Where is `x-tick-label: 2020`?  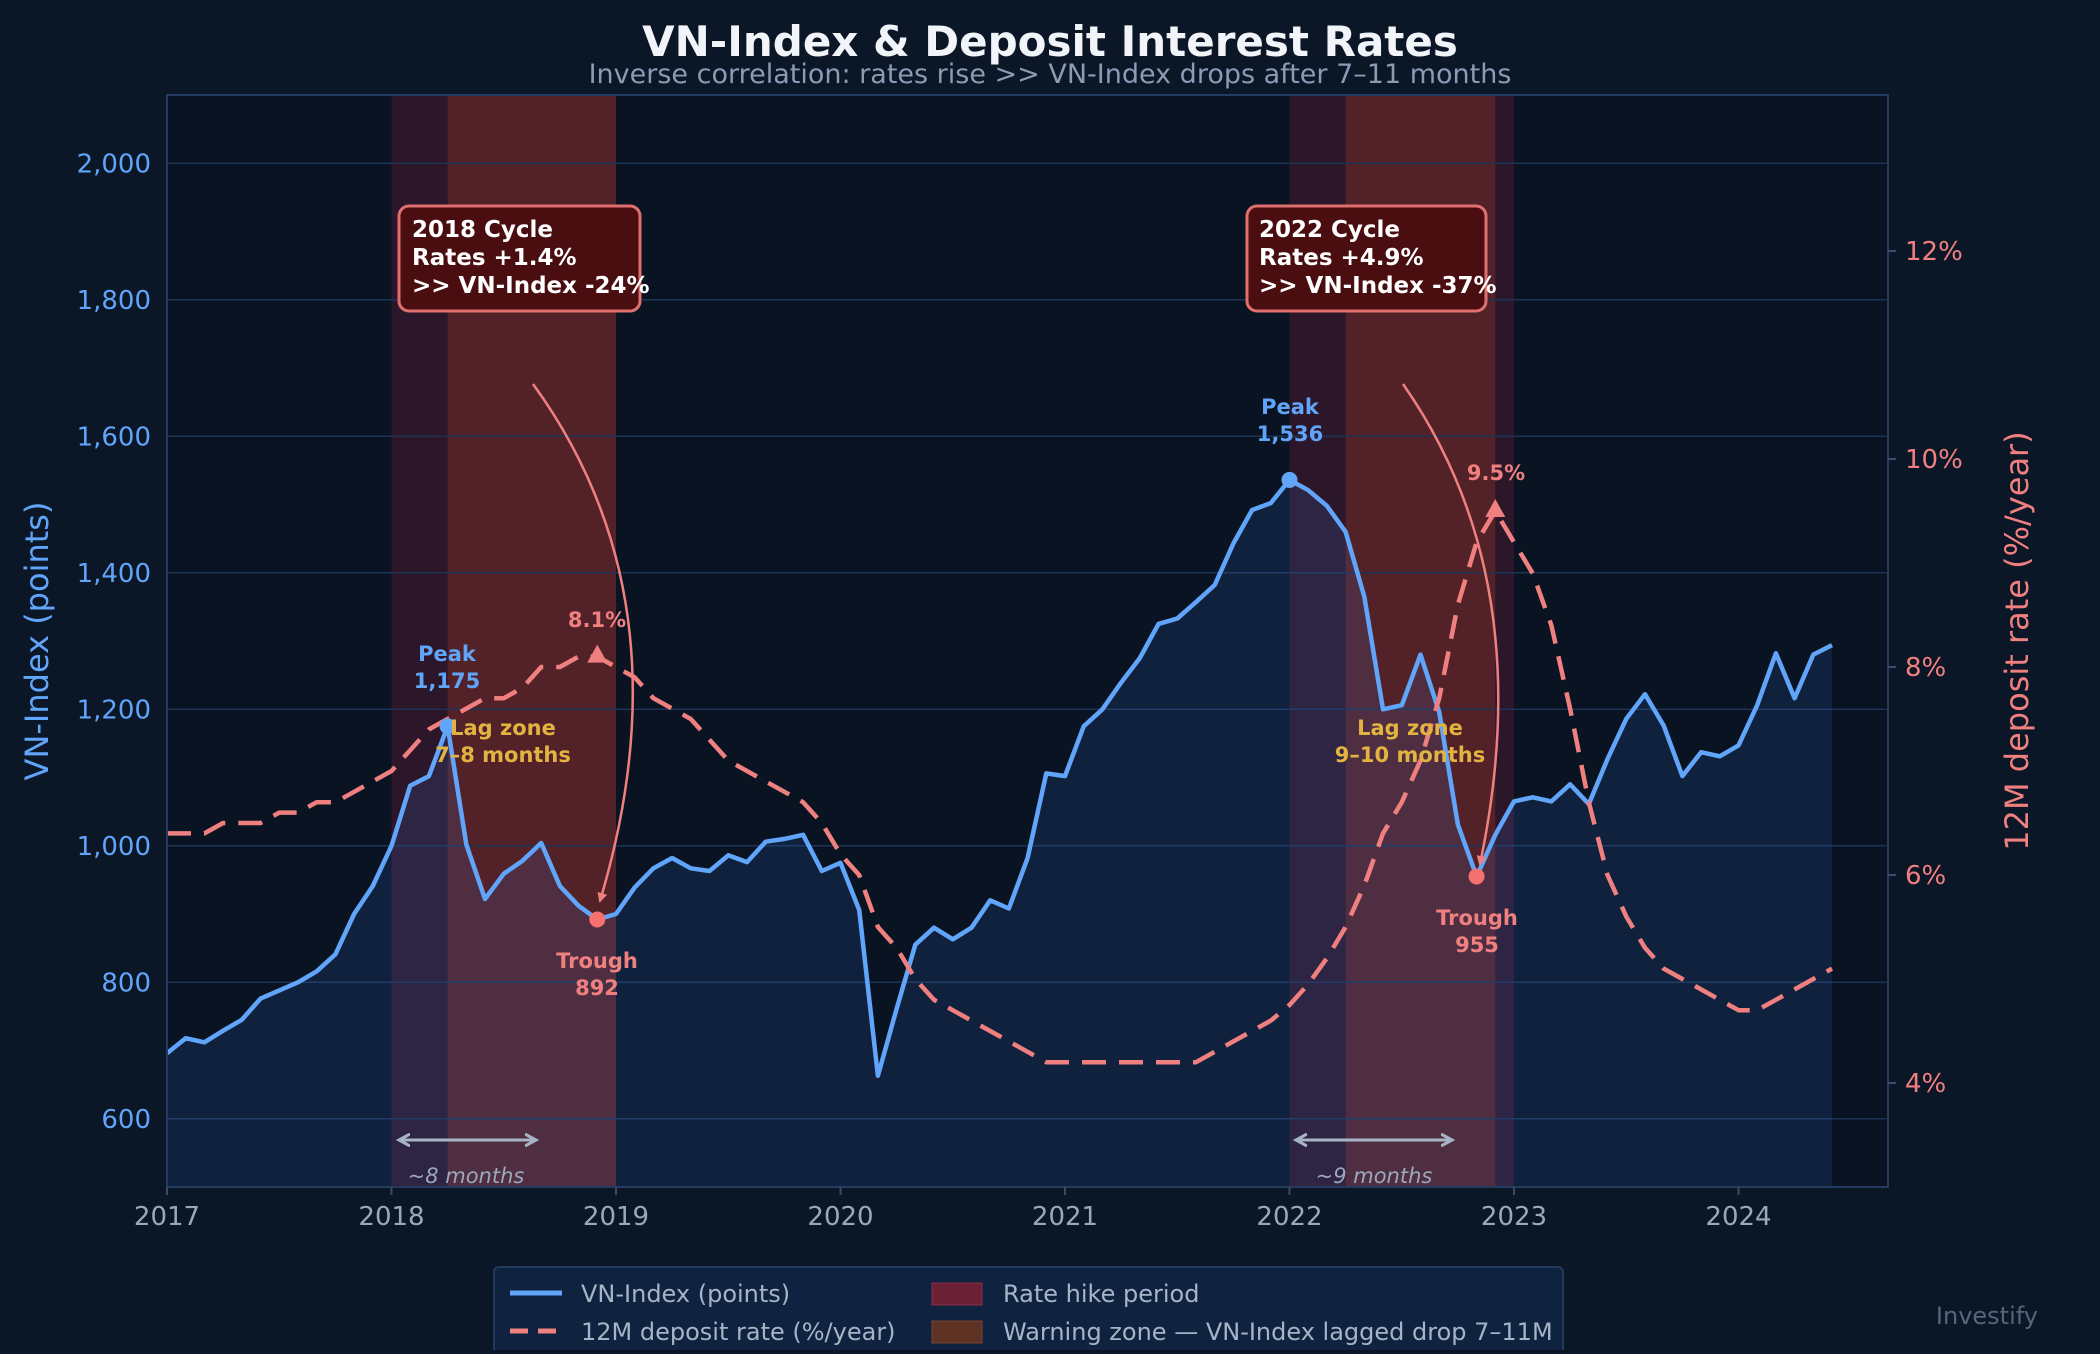
x-tick-label: 2020 is located at coordinates (840, 1217).